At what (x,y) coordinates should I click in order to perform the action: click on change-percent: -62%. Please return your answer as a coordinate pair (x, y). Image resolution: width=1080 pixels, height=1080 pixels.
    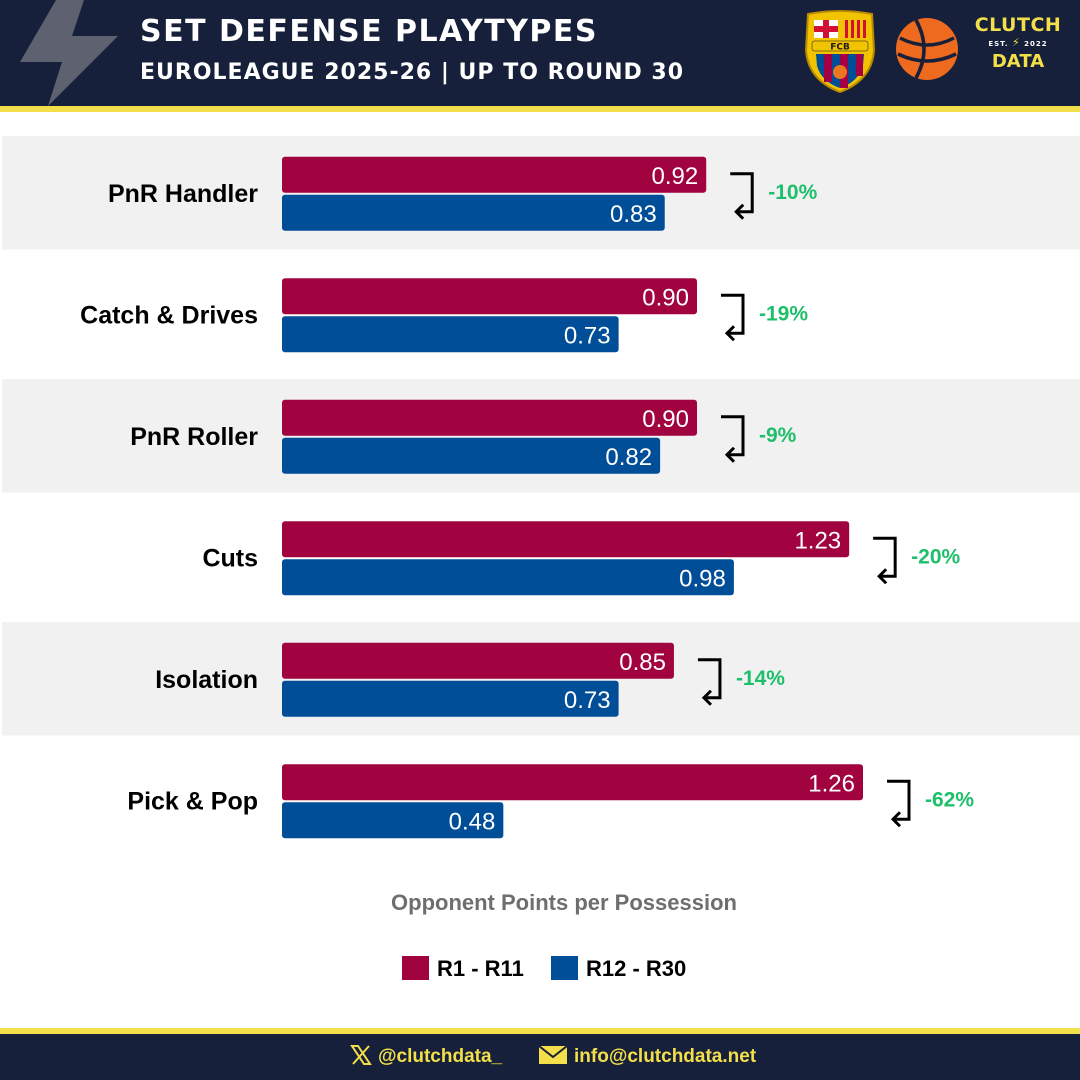
    Looking at the image, I should click on (949, 799).